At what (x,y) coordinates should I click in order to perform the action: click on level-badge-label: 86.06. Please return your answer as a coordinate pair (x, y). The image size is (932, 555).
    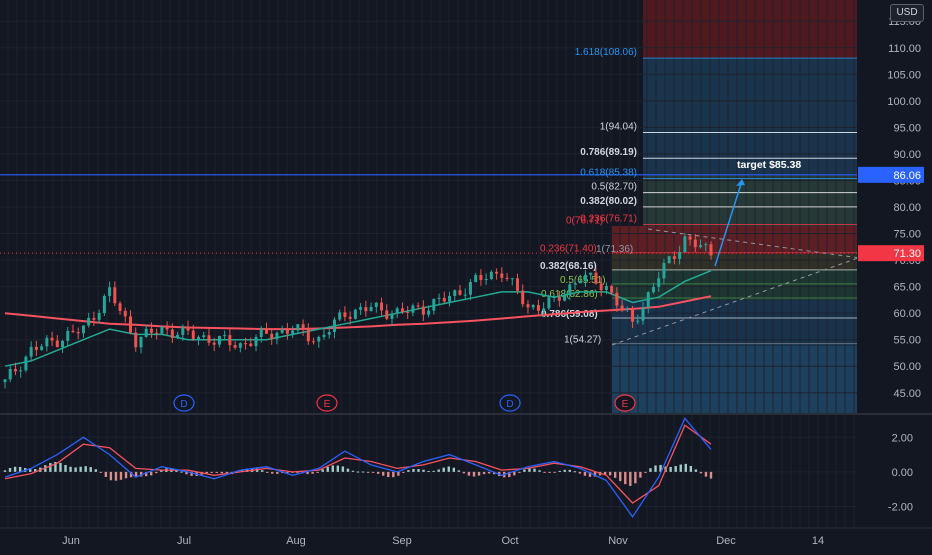
    Looking at the image, I should click on (907, 176).